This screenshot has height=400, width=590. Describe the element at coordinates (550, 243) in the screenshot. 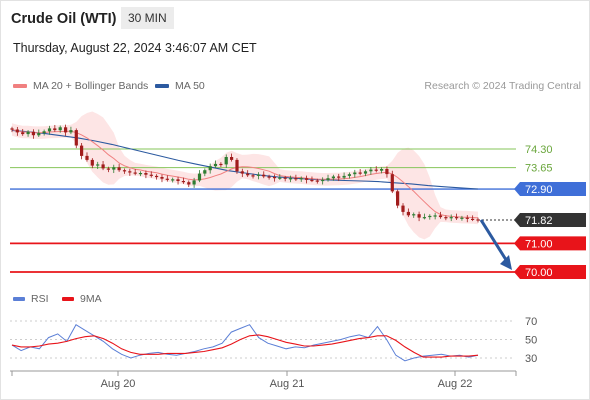

I see `level-tag-71.00` at that location.